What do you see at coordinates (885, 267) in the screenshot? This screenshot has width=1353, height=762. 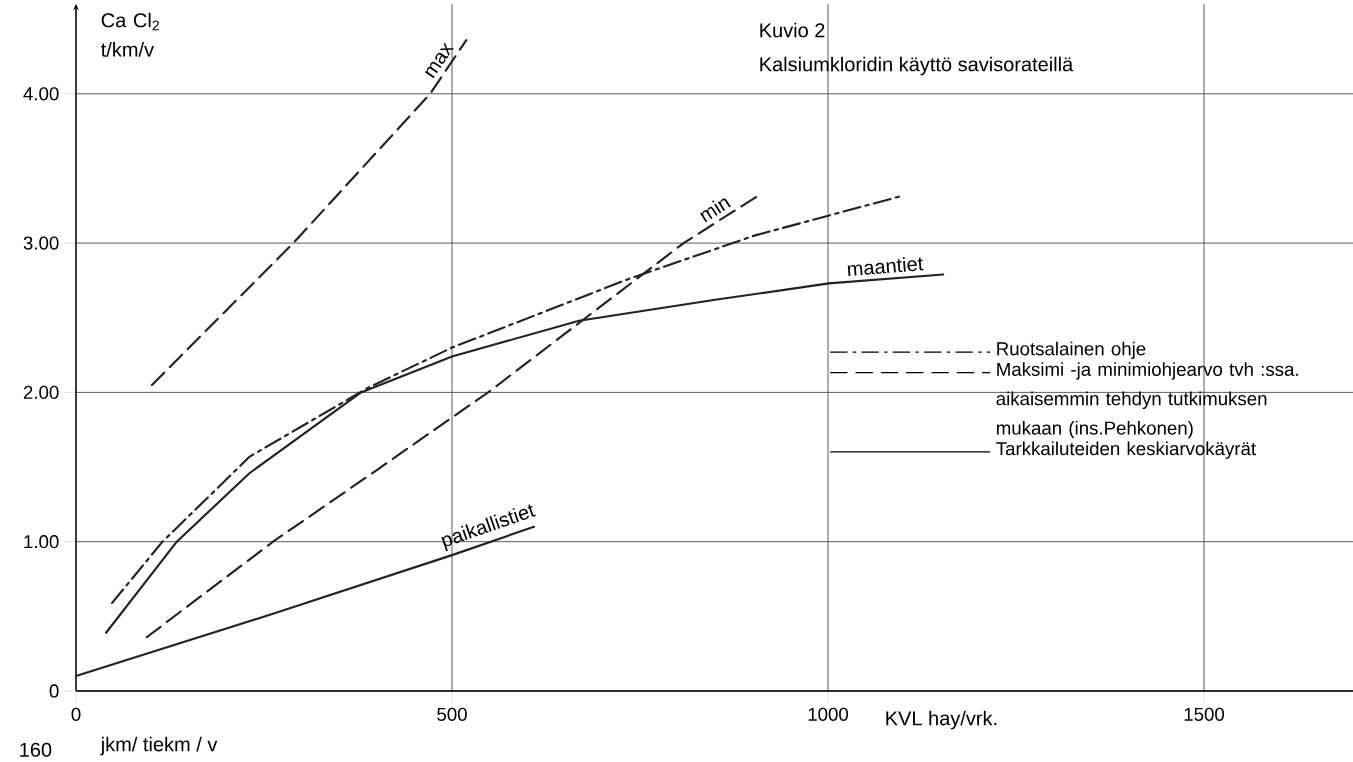 I see `series-label: maantiet` at bounding box center [885, 267].